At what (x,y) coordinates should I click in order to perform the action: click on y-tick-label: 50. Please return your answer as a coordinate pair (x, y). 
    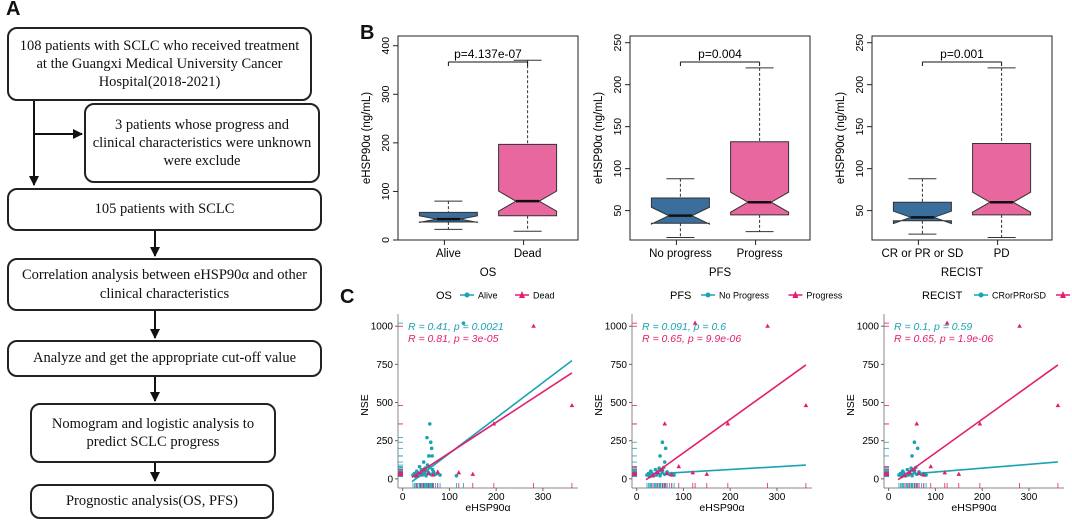
    Looking at the image, I should click on (860, 211).